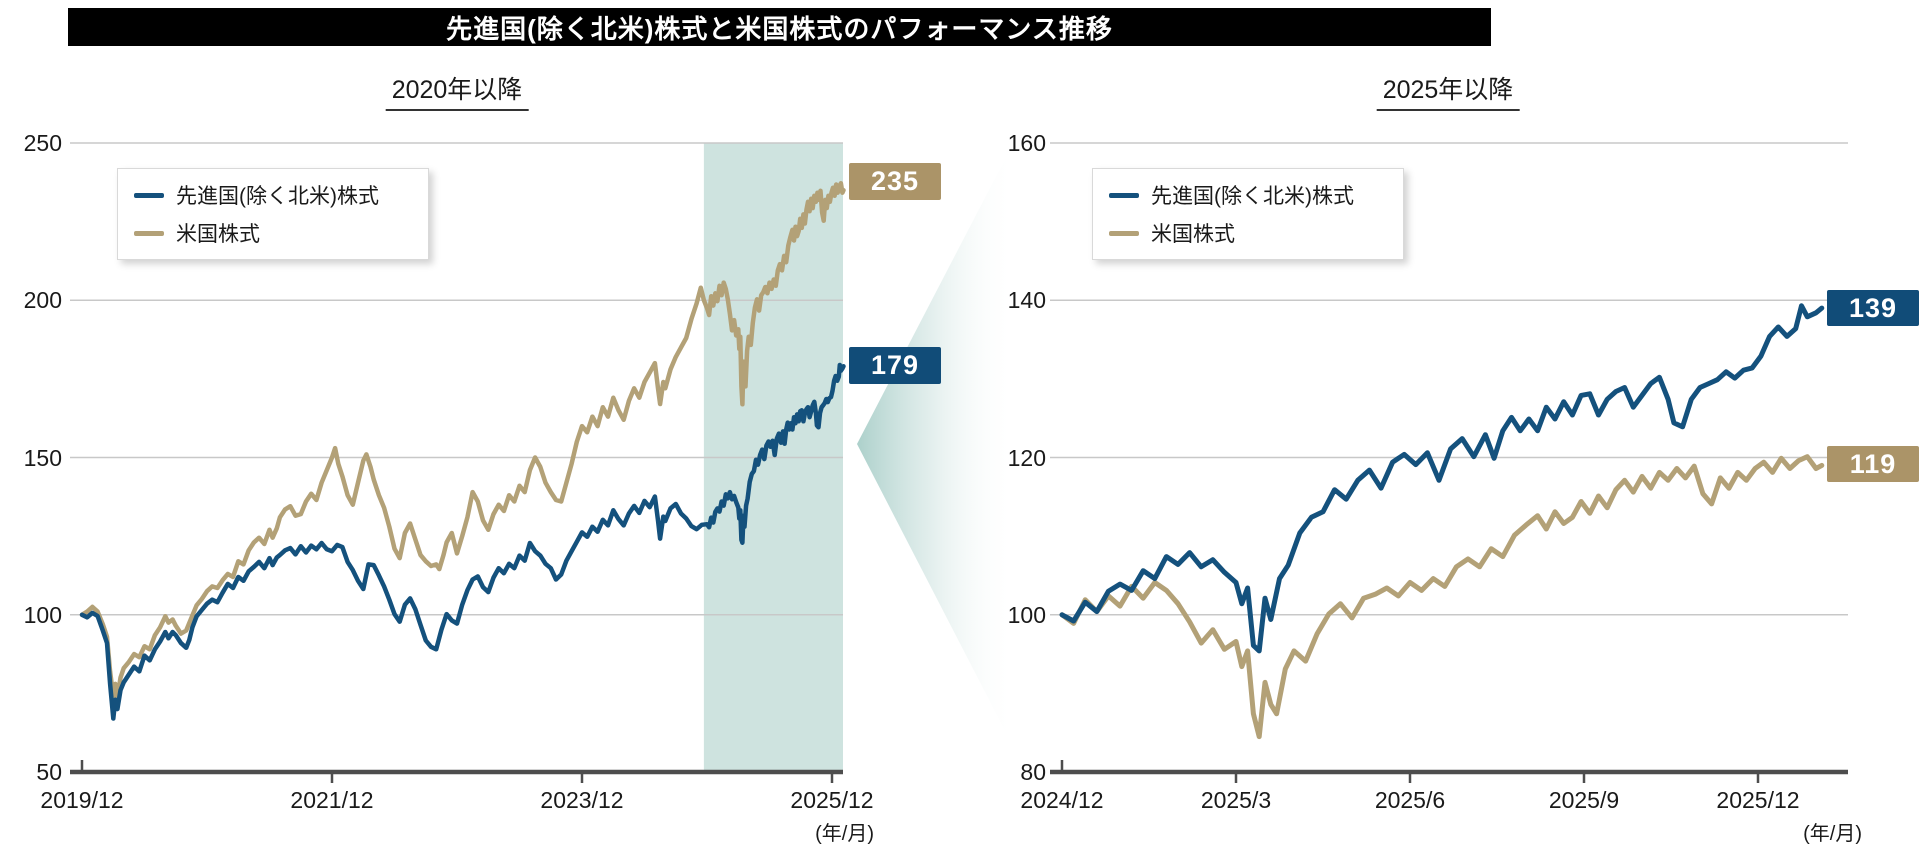  I want to click on page-title: 先進国(除く北米)株式と米国株式のパフォーマンス推移, so click(779, 28).